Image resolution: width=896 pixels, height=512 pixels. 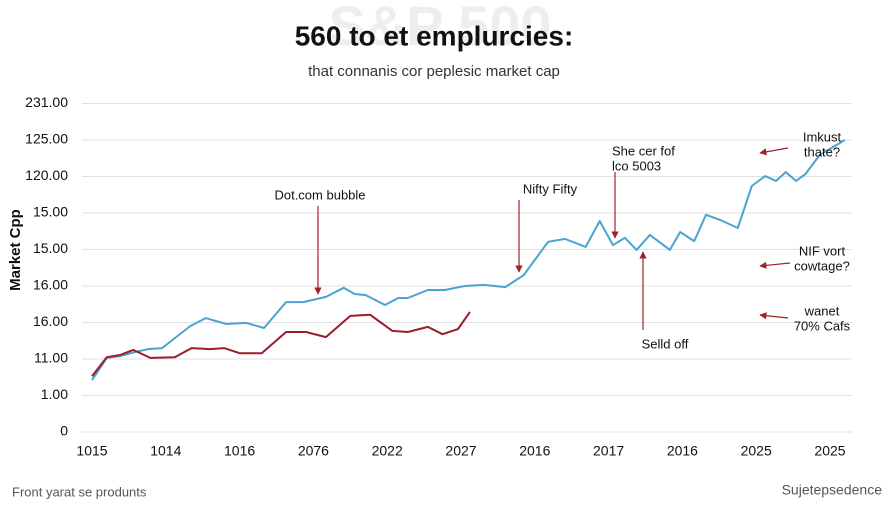 What do you see at coordinates (46, 139) in the screenshot?
I see `y-tick-label: 125.00` at bounding box center [46, 139].